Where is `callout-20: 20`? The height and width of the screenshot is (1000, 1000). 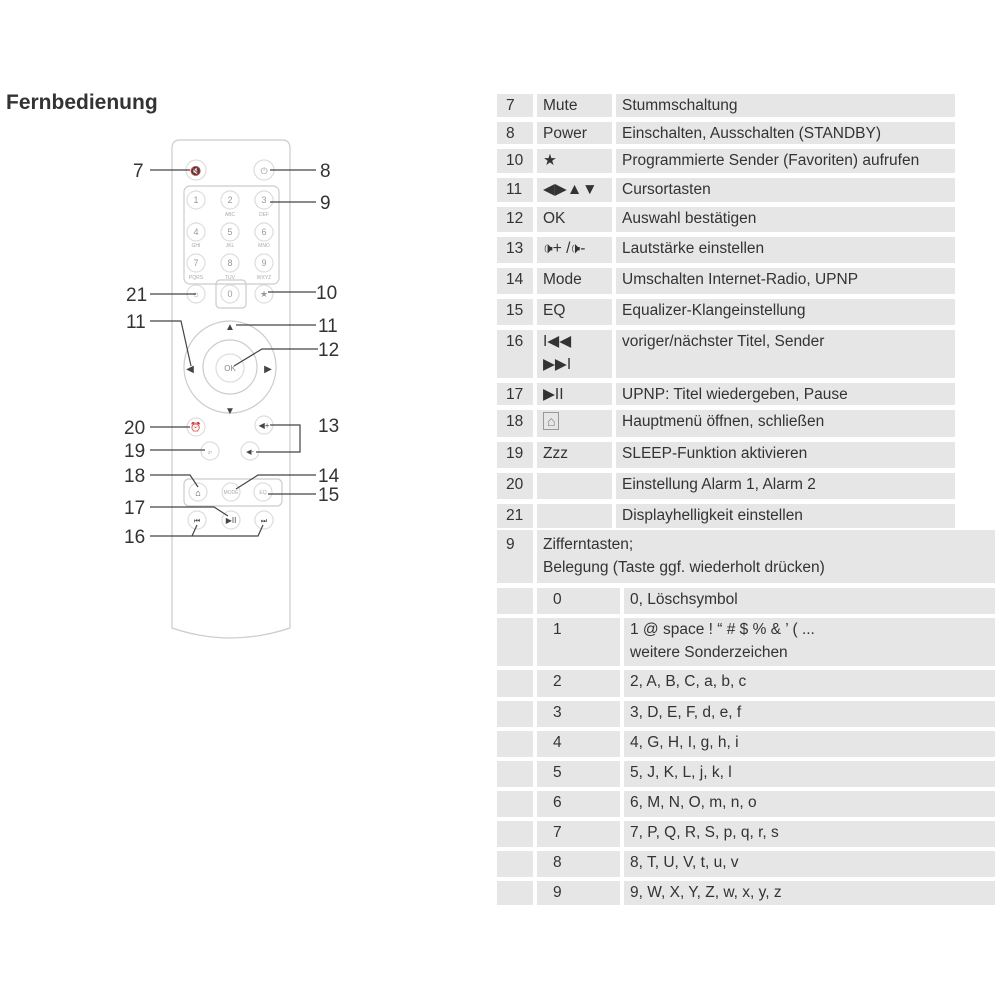 callout-20: 20 is located at coordinates (134, 428).